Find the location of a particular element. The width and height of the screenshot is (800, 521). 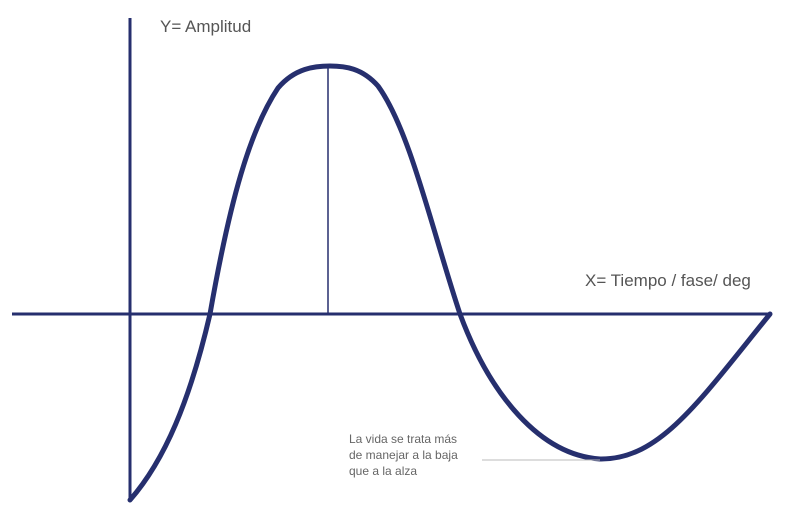

annotation-line-3: que a la alza is located at coordinates (383, 471).